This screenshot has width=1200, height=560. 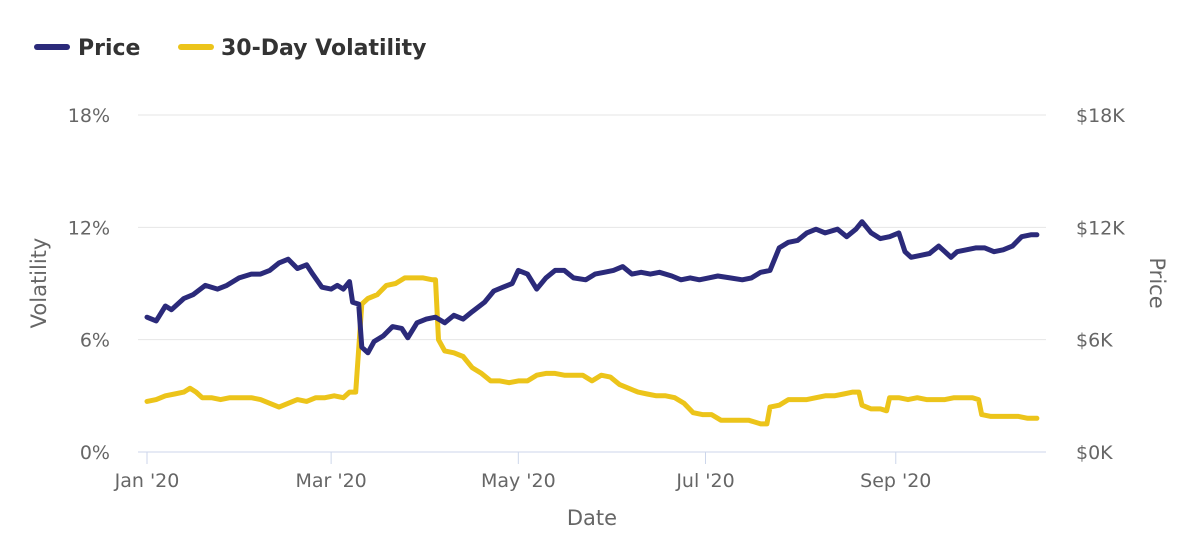 What do you see at coordinates (39, 283) in the screenshot?
I see `y-axis-left-title: Volatility` at bounding box center [39, 283].